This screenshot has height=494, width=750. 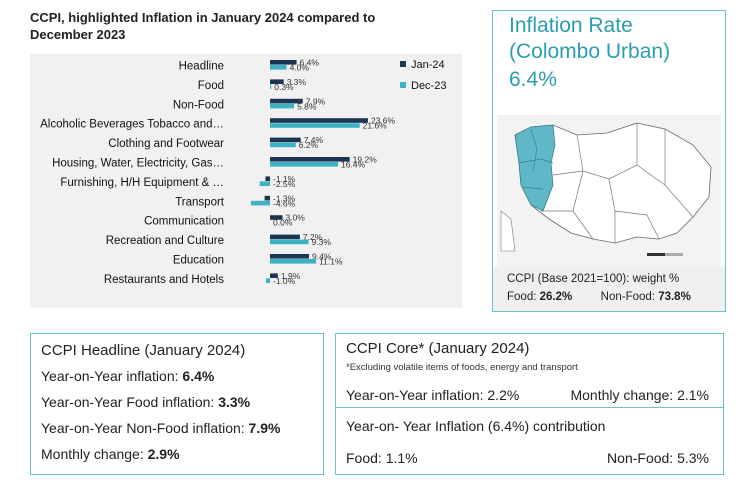 What do you see at coordinates (309, 145) in the screenshot?
I see `data-label: 6.2%` at bounding box center [309, 145].